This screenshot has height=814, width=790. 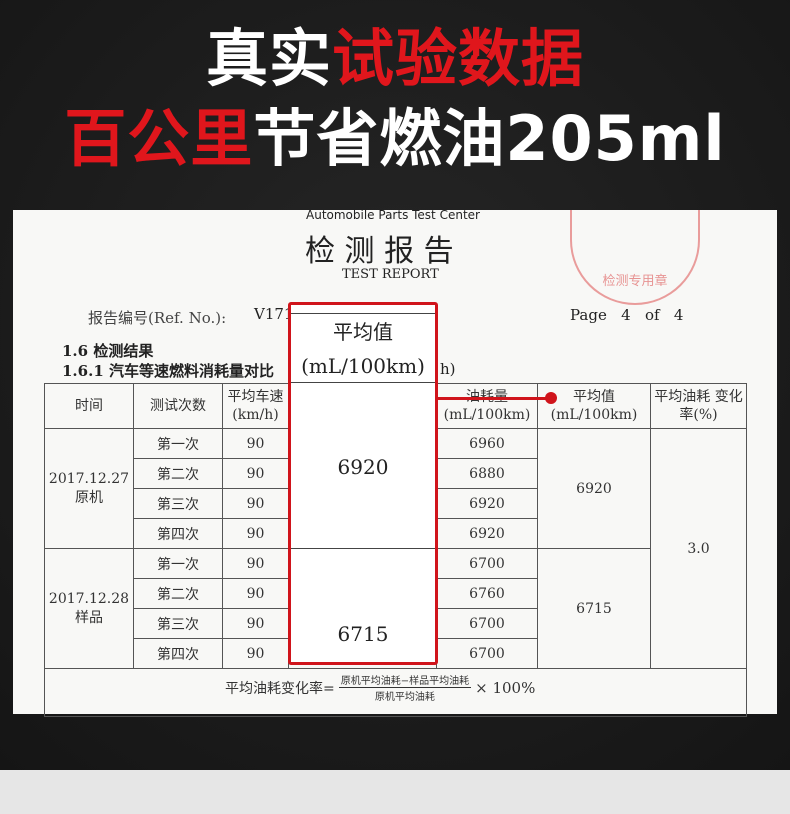 I want to click on average-value-highlight: 平均值 (mL/100km) 6920 6715, so click(x=363, y=483).